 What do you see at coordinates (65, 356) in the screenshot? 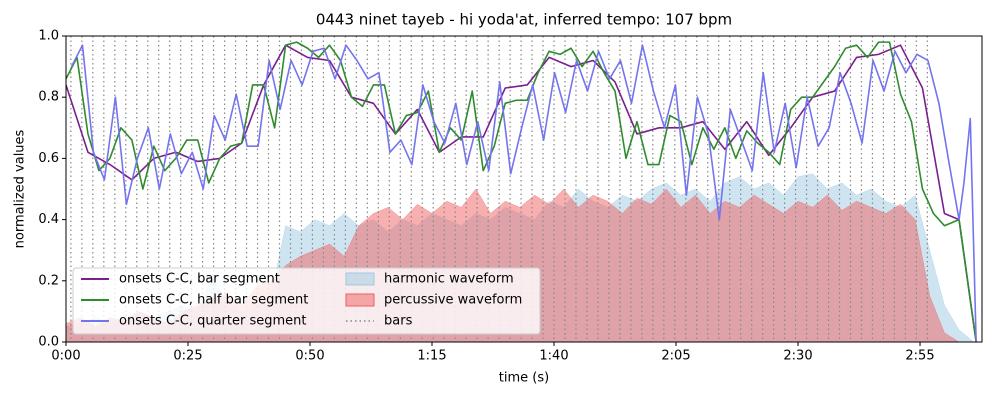
I see `x-tick-label: 0:00` at bounding box center [65, 356].